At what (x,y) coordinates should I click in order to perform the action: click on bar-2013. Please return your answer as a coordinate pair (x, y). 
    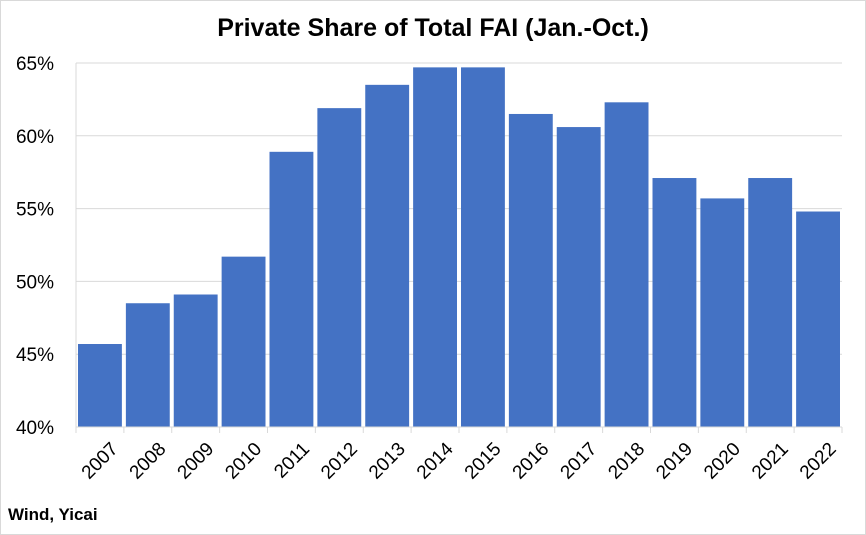
    Looking at the image, I should click on (387, 255).